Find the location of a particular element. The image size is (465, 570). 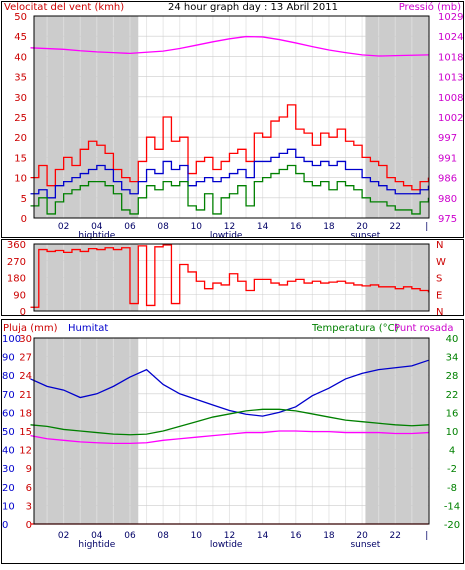

pressure-axis-tick: 1008 is located at coordinates (450, 98).